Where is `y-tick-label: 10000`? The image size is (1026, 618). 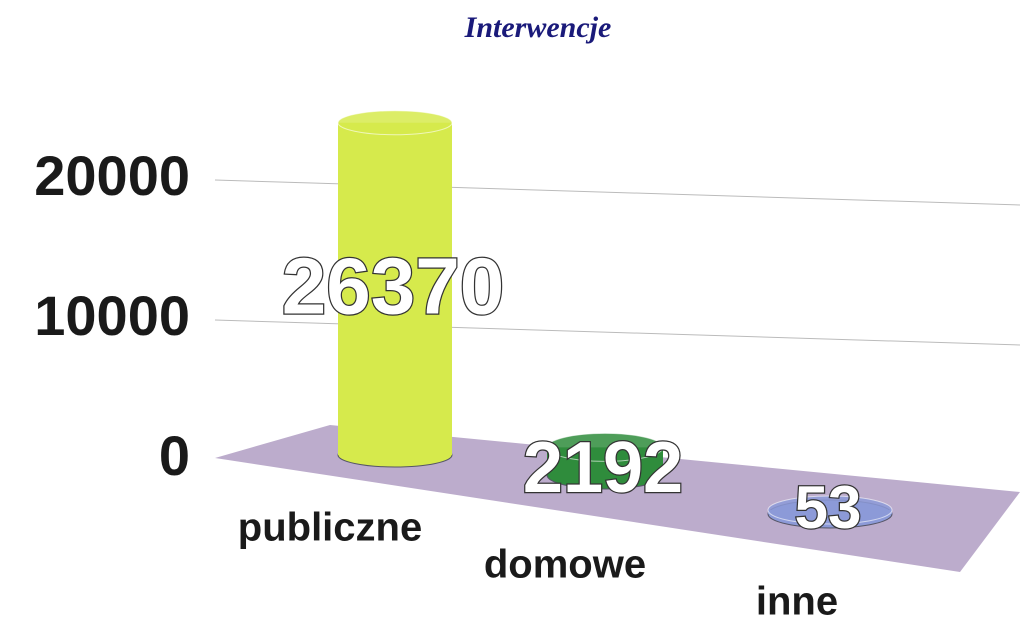 y-tick-label: 10000 is located at coordinates (112, 315).